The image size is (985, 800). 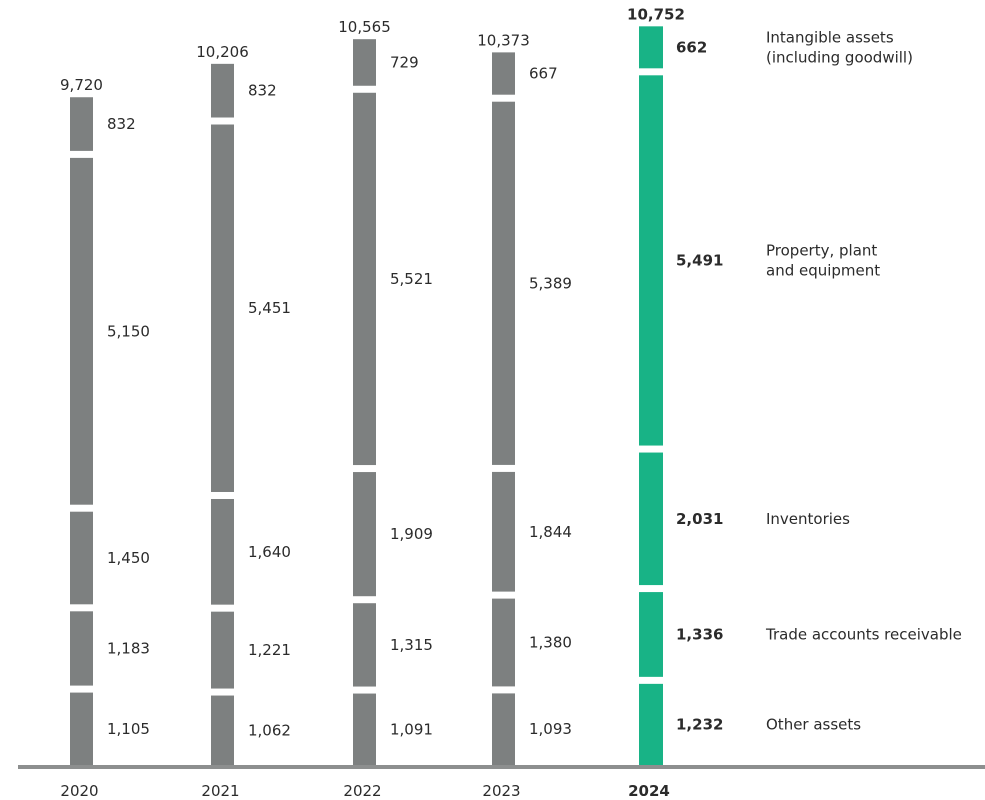 I want to click on data-label-2020-property-plant-and-equipment: 5,150, so click(x=128, y=331).